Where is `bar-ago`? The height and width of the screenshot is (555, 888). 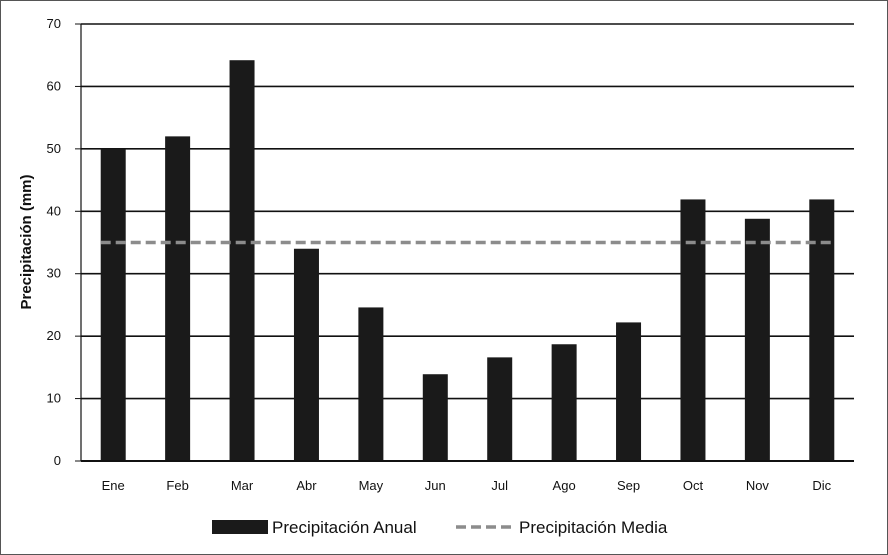
bar-ago is located at coordinates (564, 402).